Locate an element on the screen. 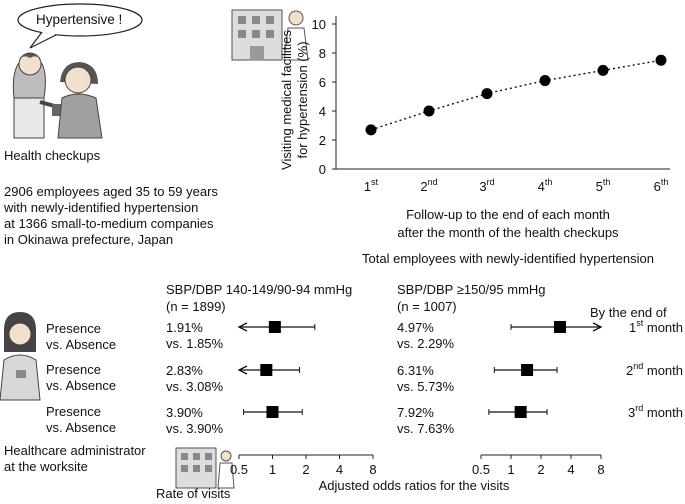 Image resolution: width=685 pixels, height=504 pixels. forest-panel-n: (n = 1899) is located at coordinates (196, 306).